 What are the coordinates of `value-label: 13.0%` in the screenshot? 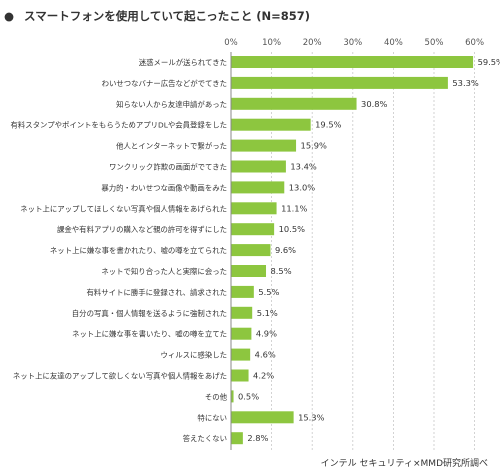 It's located at (302, 187).